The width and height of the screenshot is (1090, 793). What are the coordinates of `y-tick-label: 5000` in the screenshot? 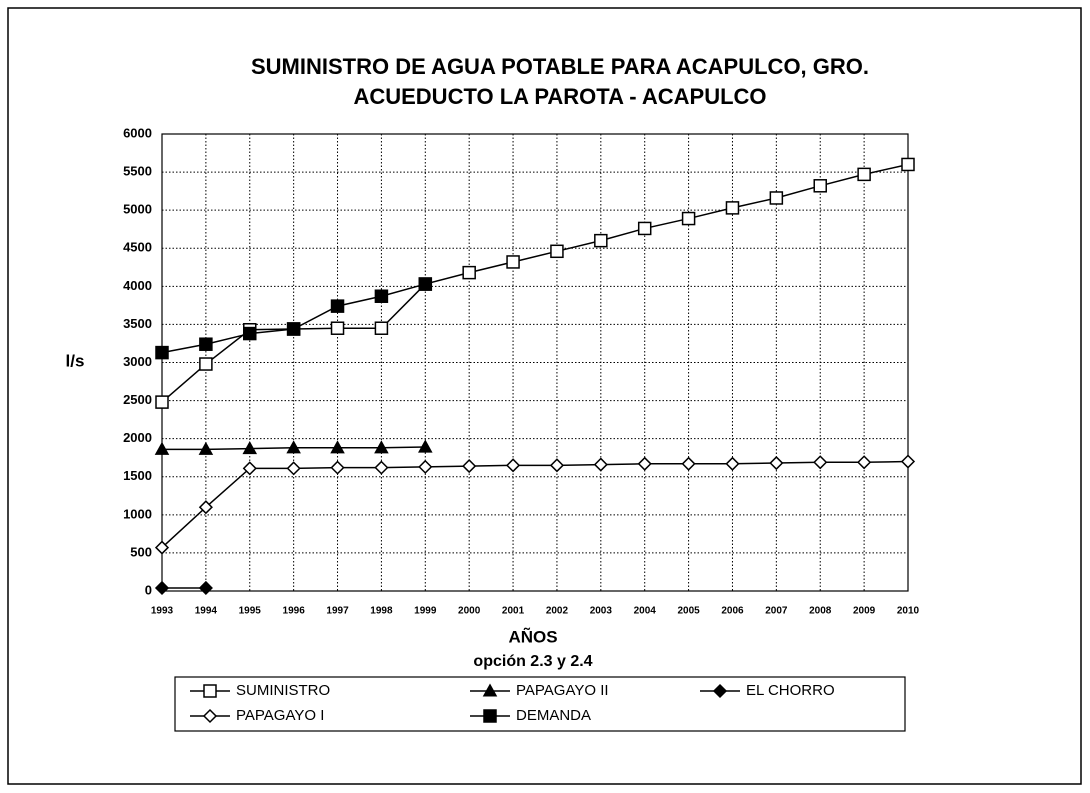 It's located at (137, 209).